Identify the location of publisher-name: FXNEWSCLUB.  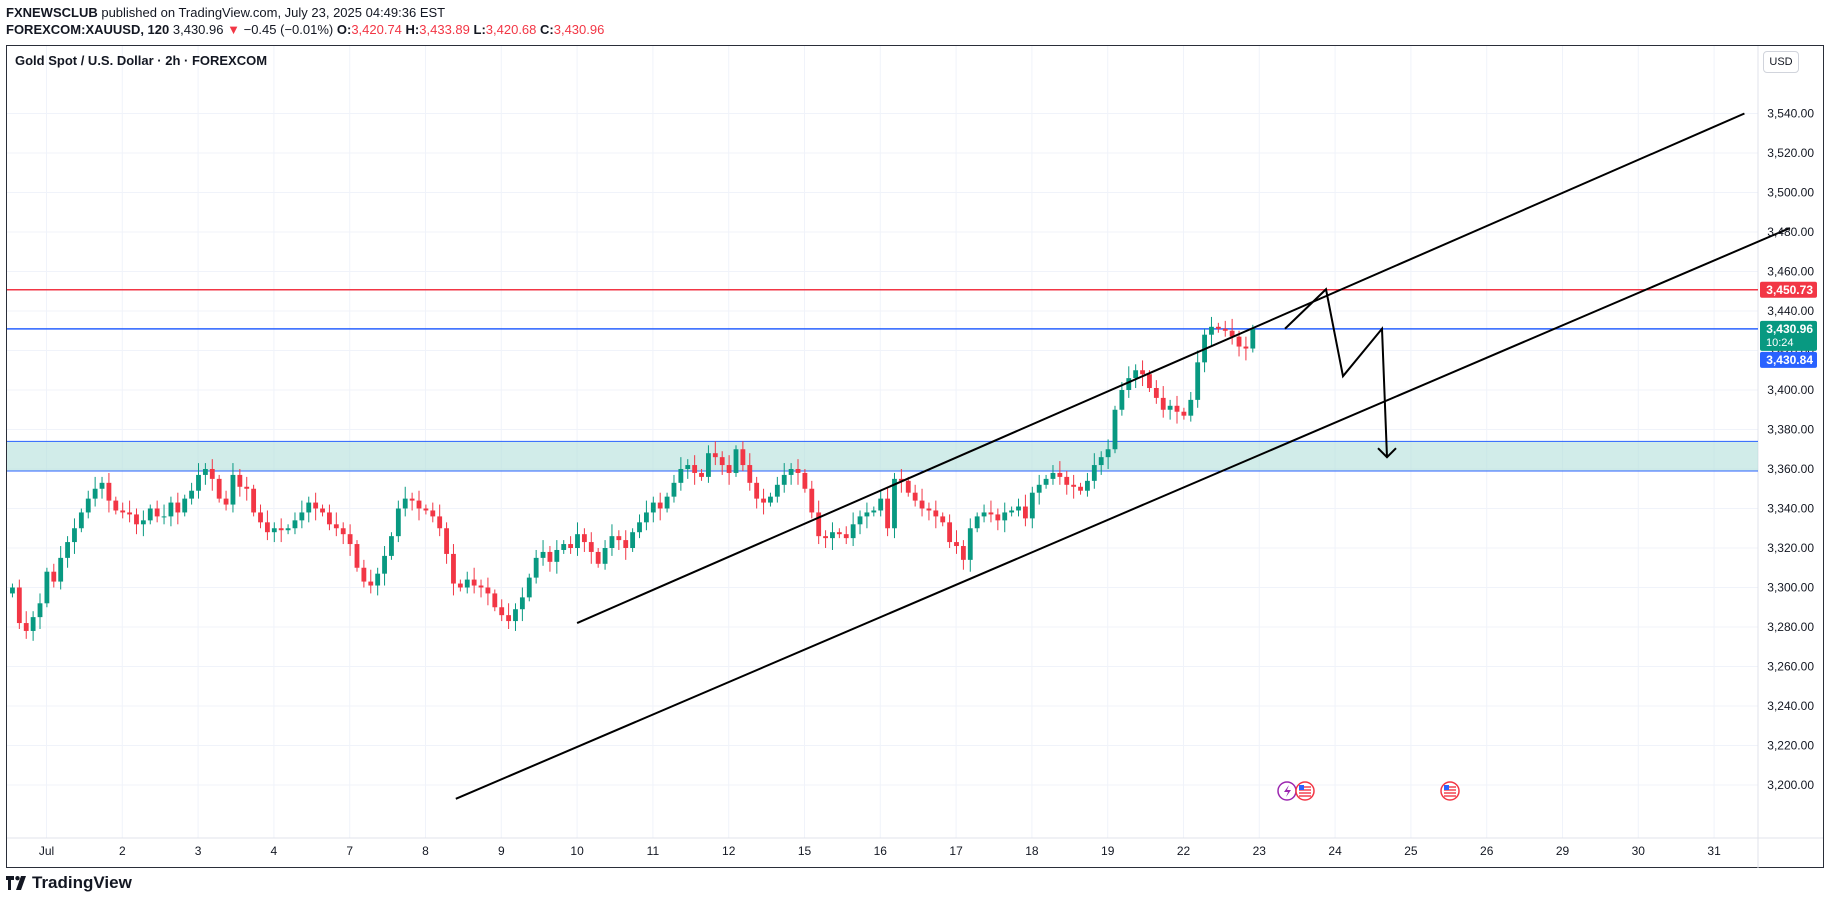
(52, 12).